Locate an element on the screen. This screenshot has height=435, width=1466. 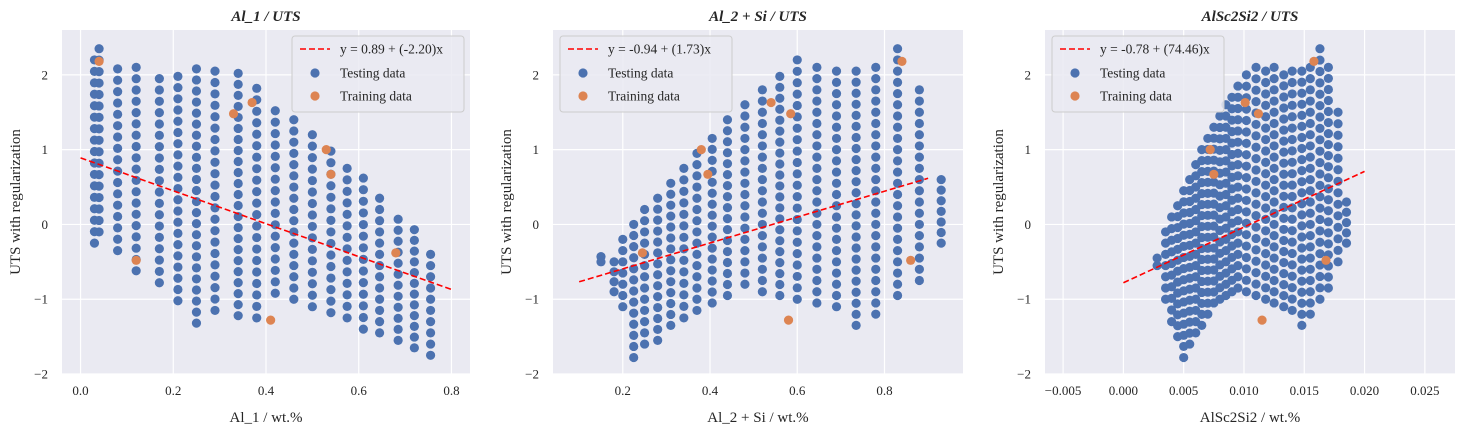
y-tick-label: 0 is located at coordinates (45, 224).